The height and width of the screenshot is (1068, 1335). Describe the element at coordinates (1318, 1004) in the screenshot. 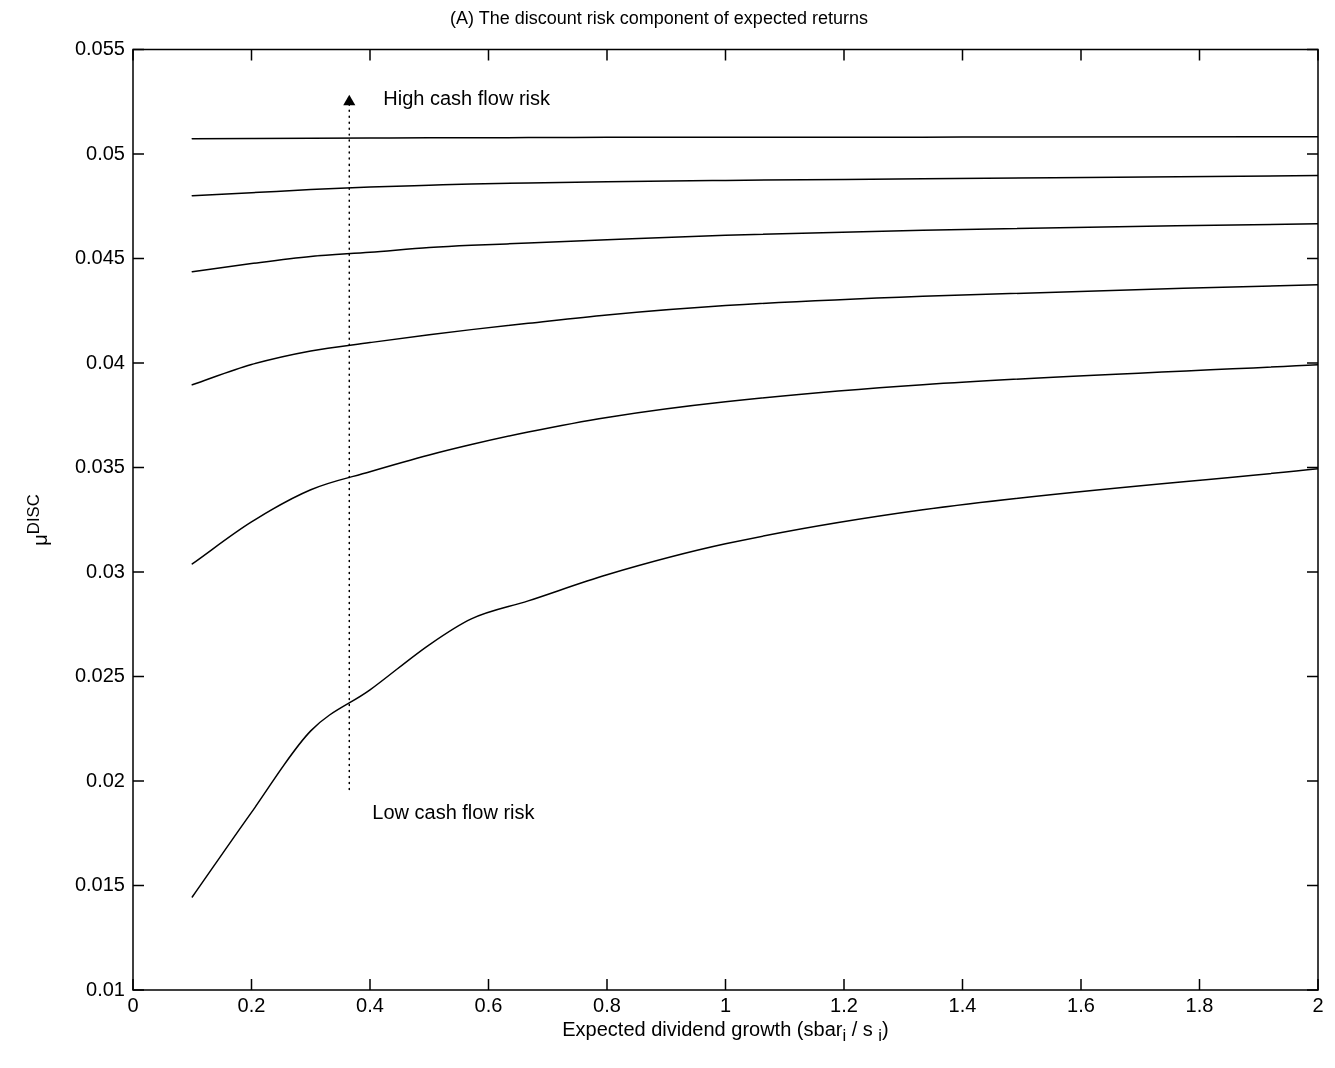

I see `x-tick-label: 2` at that location.